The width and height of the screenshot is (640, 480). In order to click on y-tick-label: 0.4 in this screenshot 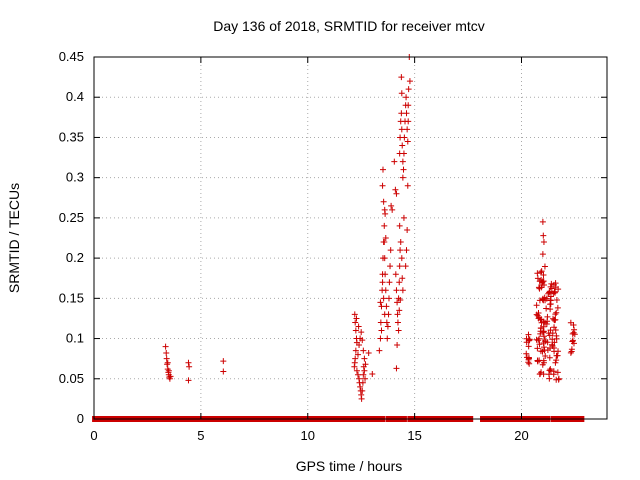, I will do `click(75, 96)`.